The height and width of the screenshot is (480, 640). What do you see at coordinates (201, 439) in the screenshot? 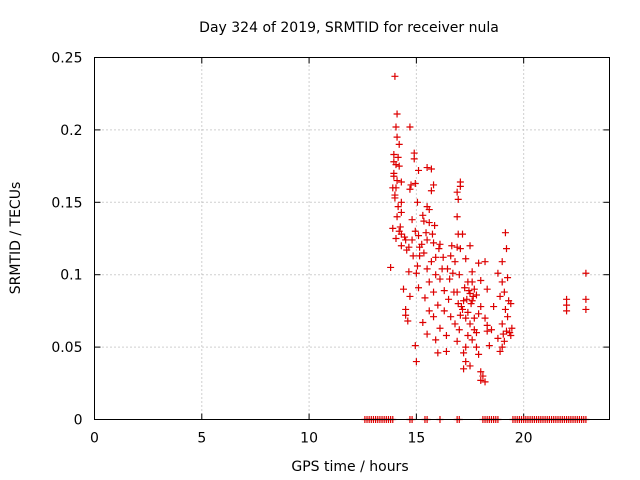
I see `x-tick-label: 5` at bounding box center [201, 439].